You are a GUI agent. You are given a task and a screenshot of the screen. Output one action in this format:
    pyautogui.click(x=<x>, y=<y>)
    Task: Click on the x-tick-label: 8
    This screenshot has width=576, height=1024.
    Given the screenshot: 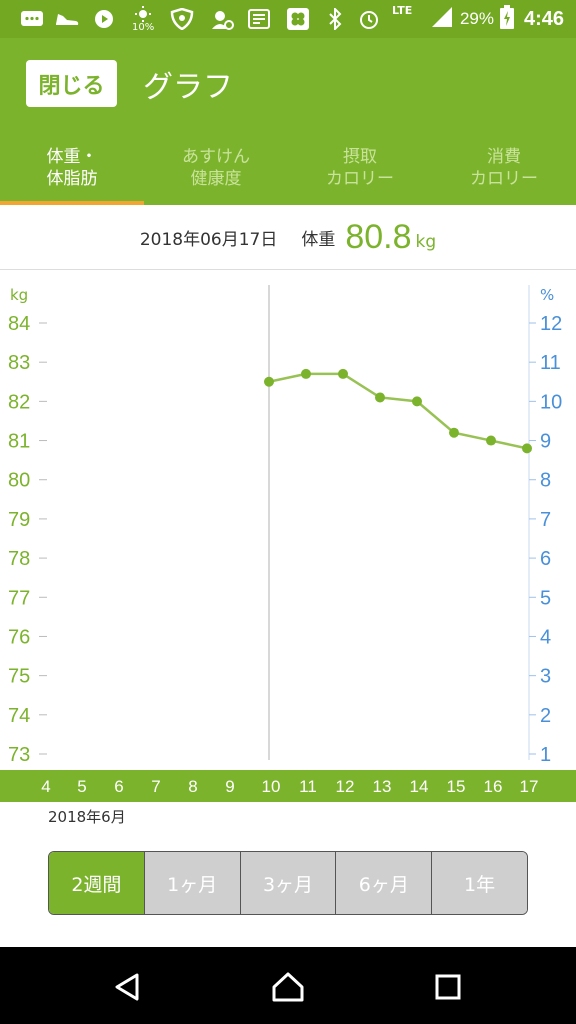 What is the action you would take?
    pyautogui.click(x=192, y=786)
    